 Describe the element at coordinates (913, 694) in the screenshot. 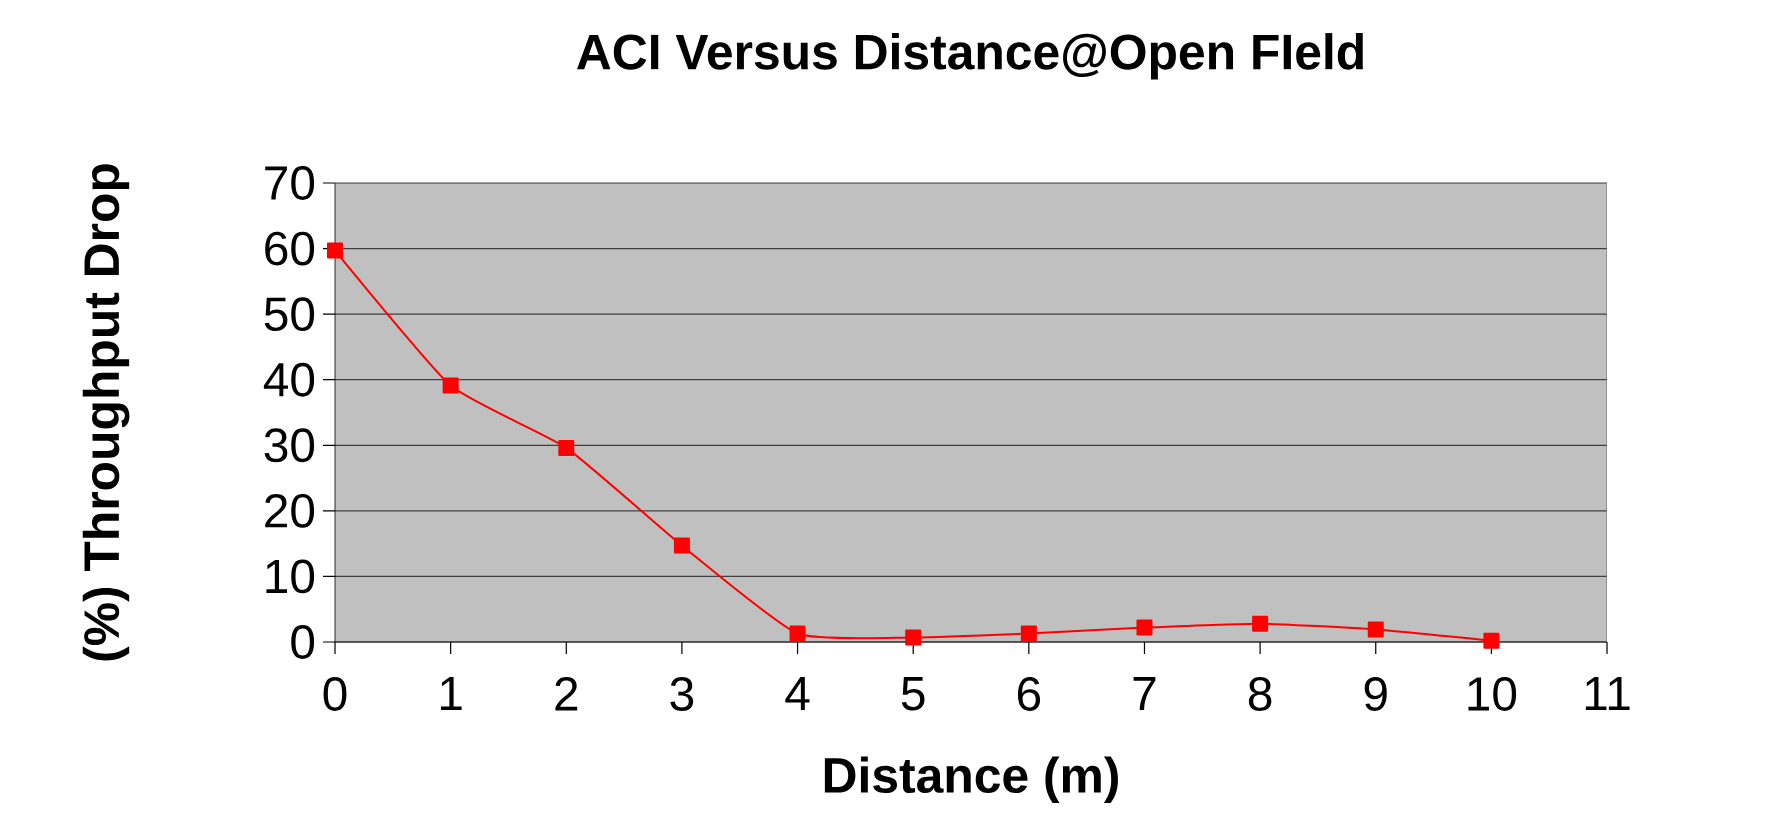

I see `x-tick-label: 5` at that location.